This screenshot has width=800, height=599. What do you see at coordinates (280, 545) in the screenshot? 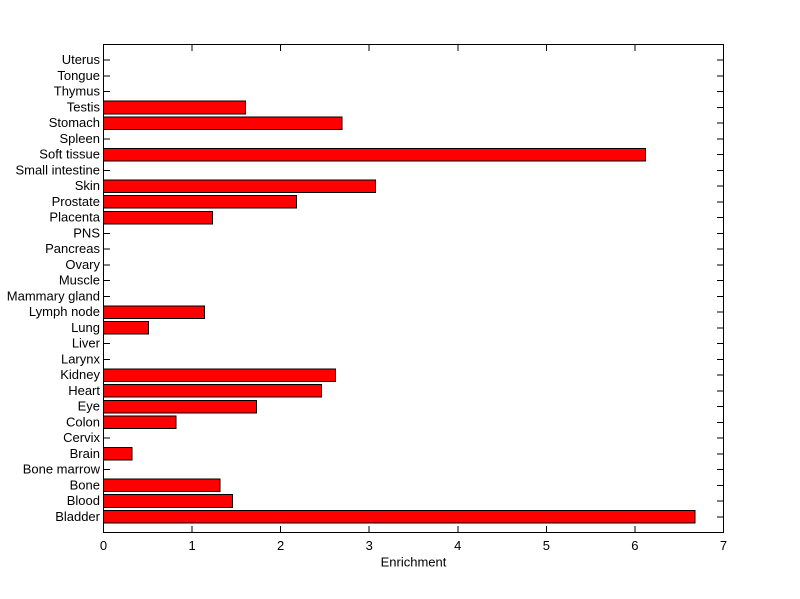
I see `svg-text: 2` at bounding box center [280, 545].